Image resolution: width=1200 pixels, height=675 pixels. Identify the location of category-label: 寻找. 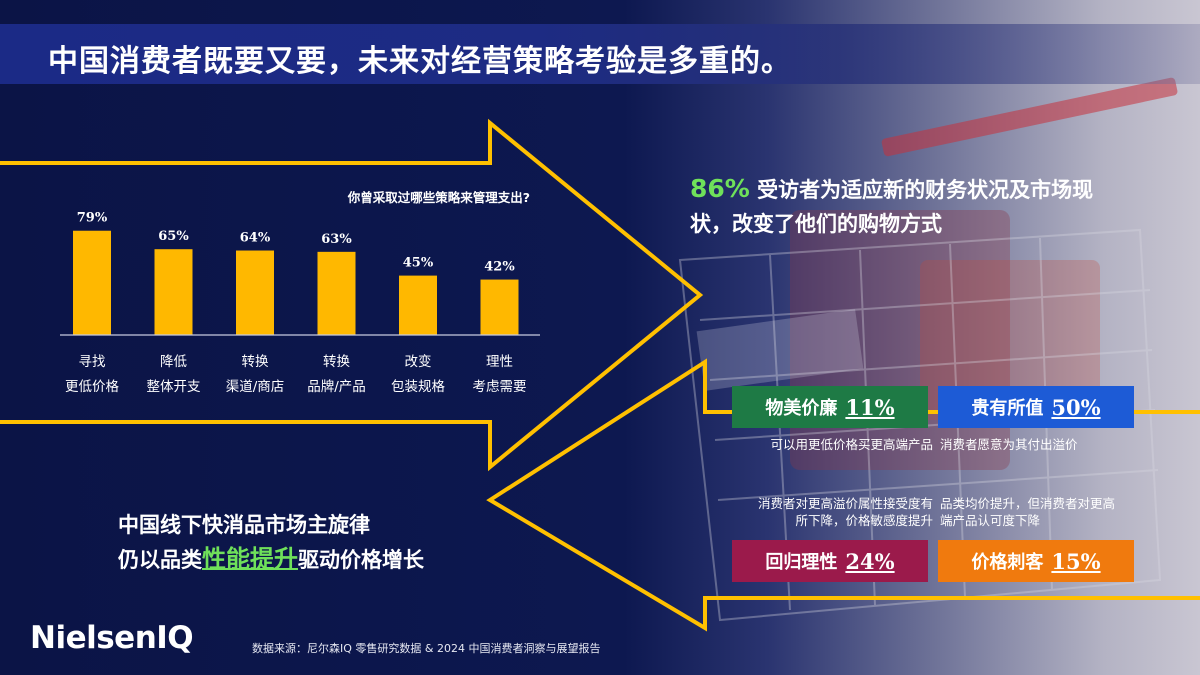
(92, 362).